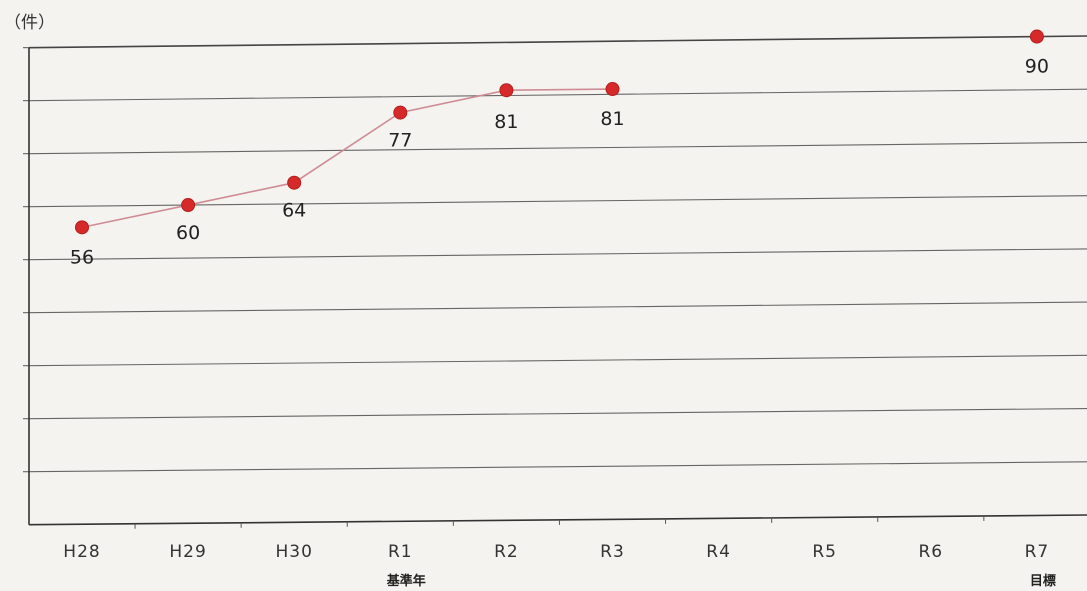 The height and width of the screenshot is (591, 1087). What do you see at coordinates (400, 141) in the screenshot?
I see `data-label: 77` at bounding box center [400, 141].